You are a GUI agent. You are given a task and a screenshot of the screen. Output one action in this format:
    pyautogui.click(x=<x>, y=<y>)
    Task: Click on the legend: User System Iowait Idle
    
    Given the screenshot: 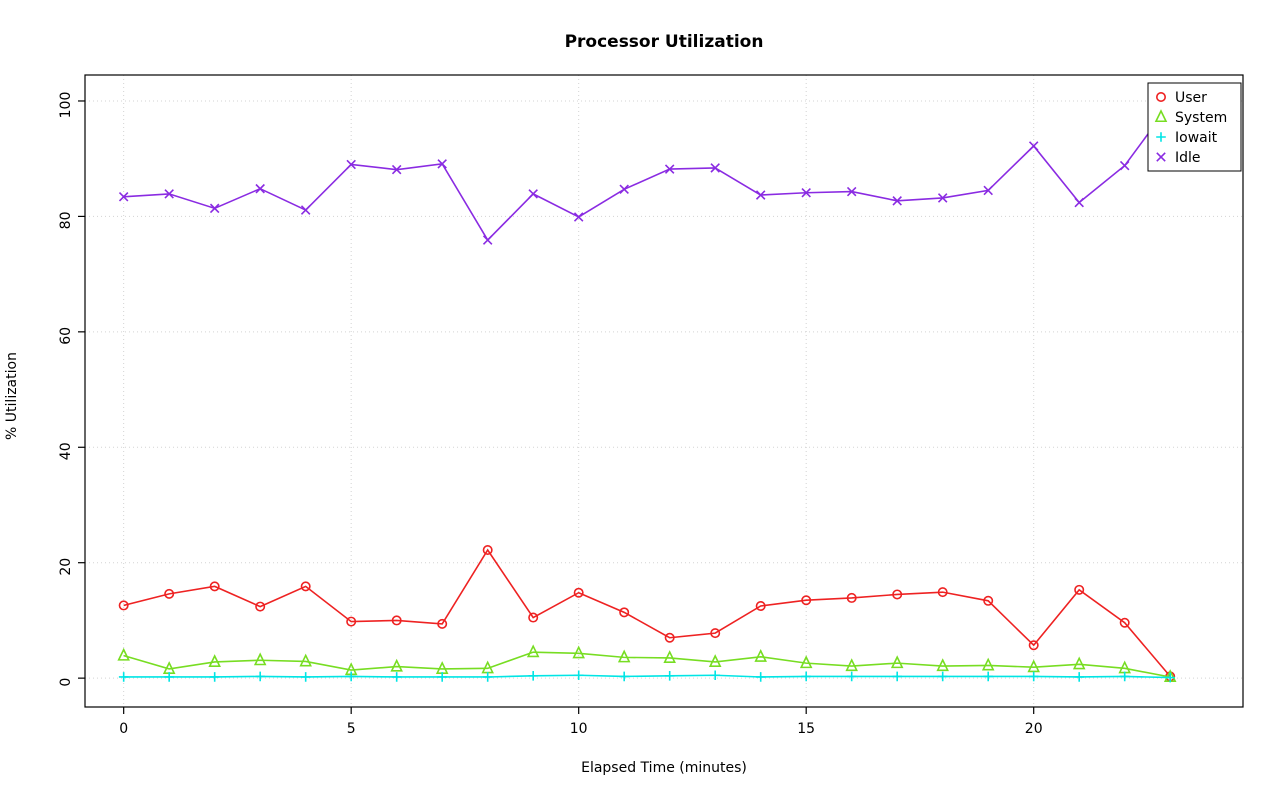 What is the action you would take?
    pyautogui.click(x=1194, y=127)
    